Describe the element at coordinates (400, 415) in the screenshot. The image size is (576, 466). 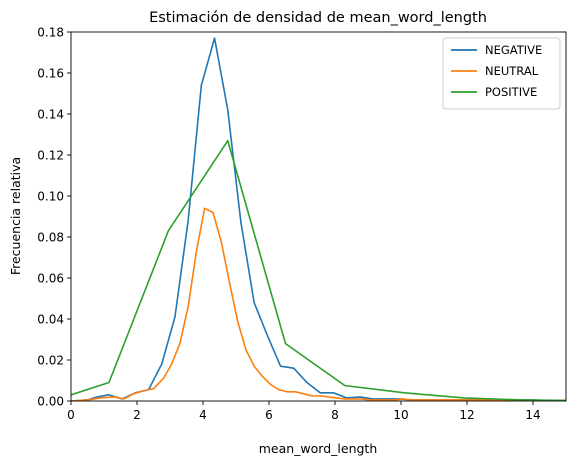
I see `x-tick-label: 10` at that location.